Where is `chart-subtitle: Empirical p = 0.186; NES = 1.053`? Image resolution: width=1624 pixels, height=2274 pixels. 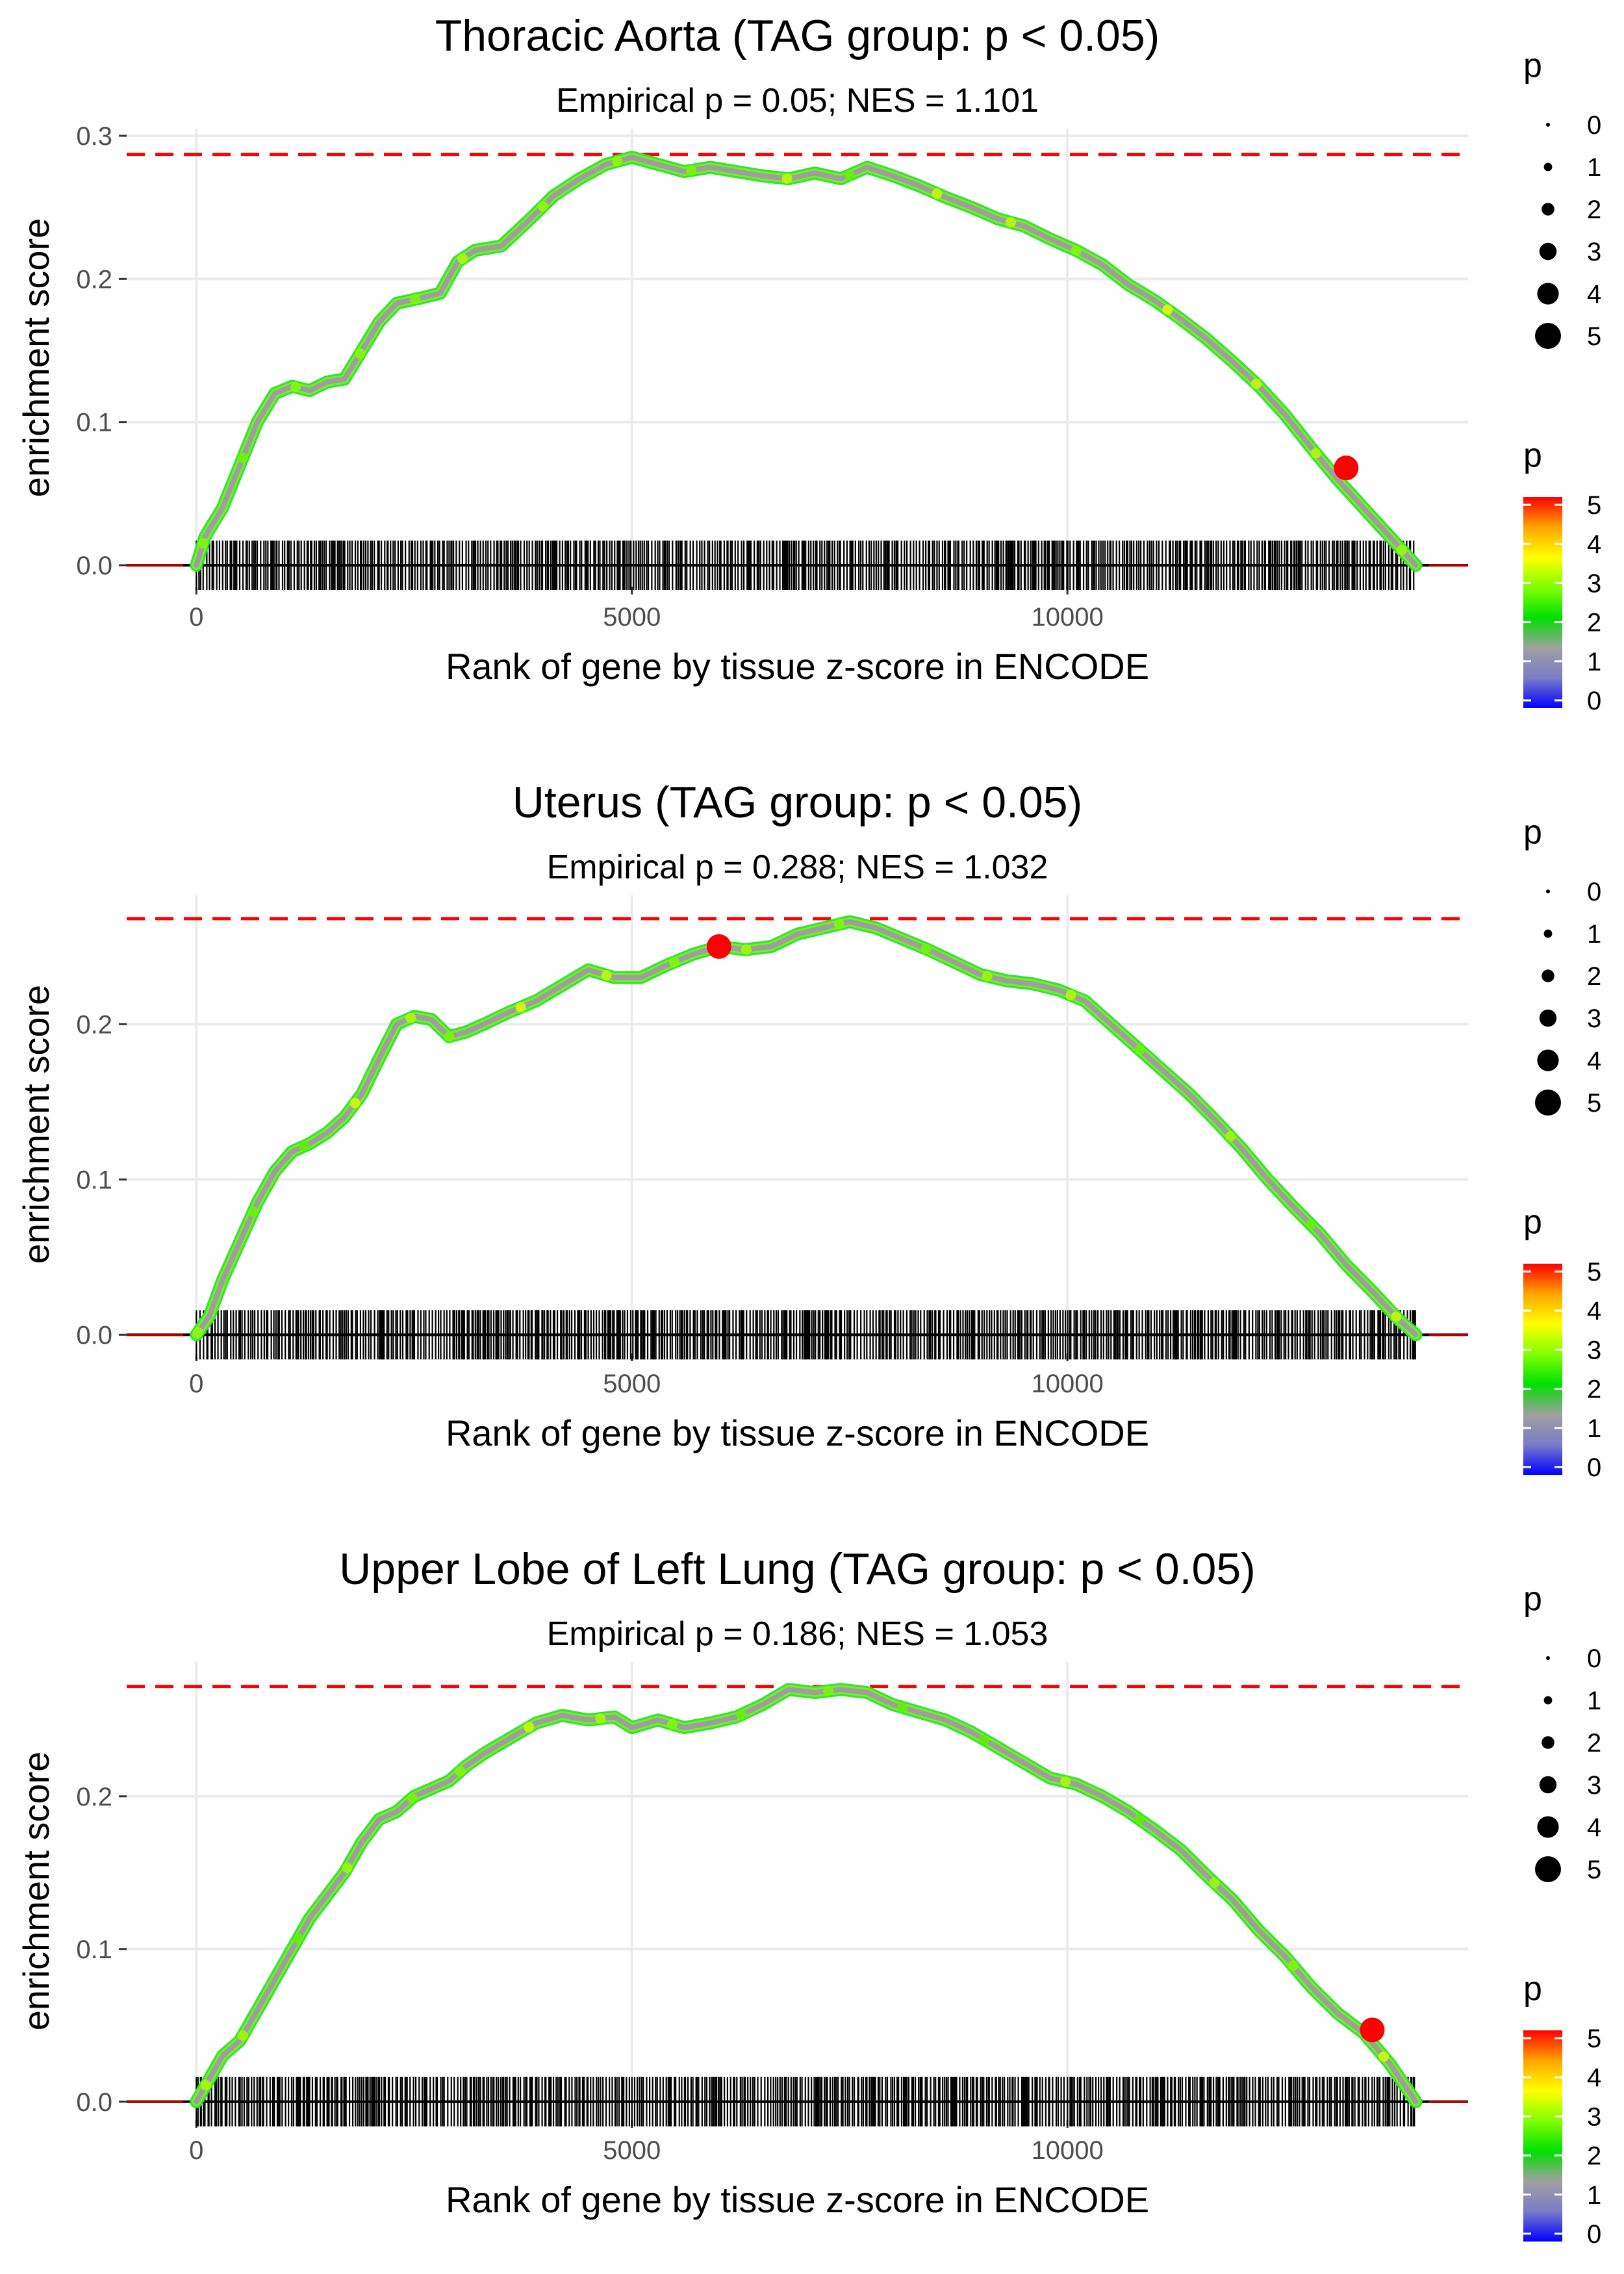 chart-subtitle: Empirical p = 0.186; NES = 1.053 is located at coordinates (797, 1634).